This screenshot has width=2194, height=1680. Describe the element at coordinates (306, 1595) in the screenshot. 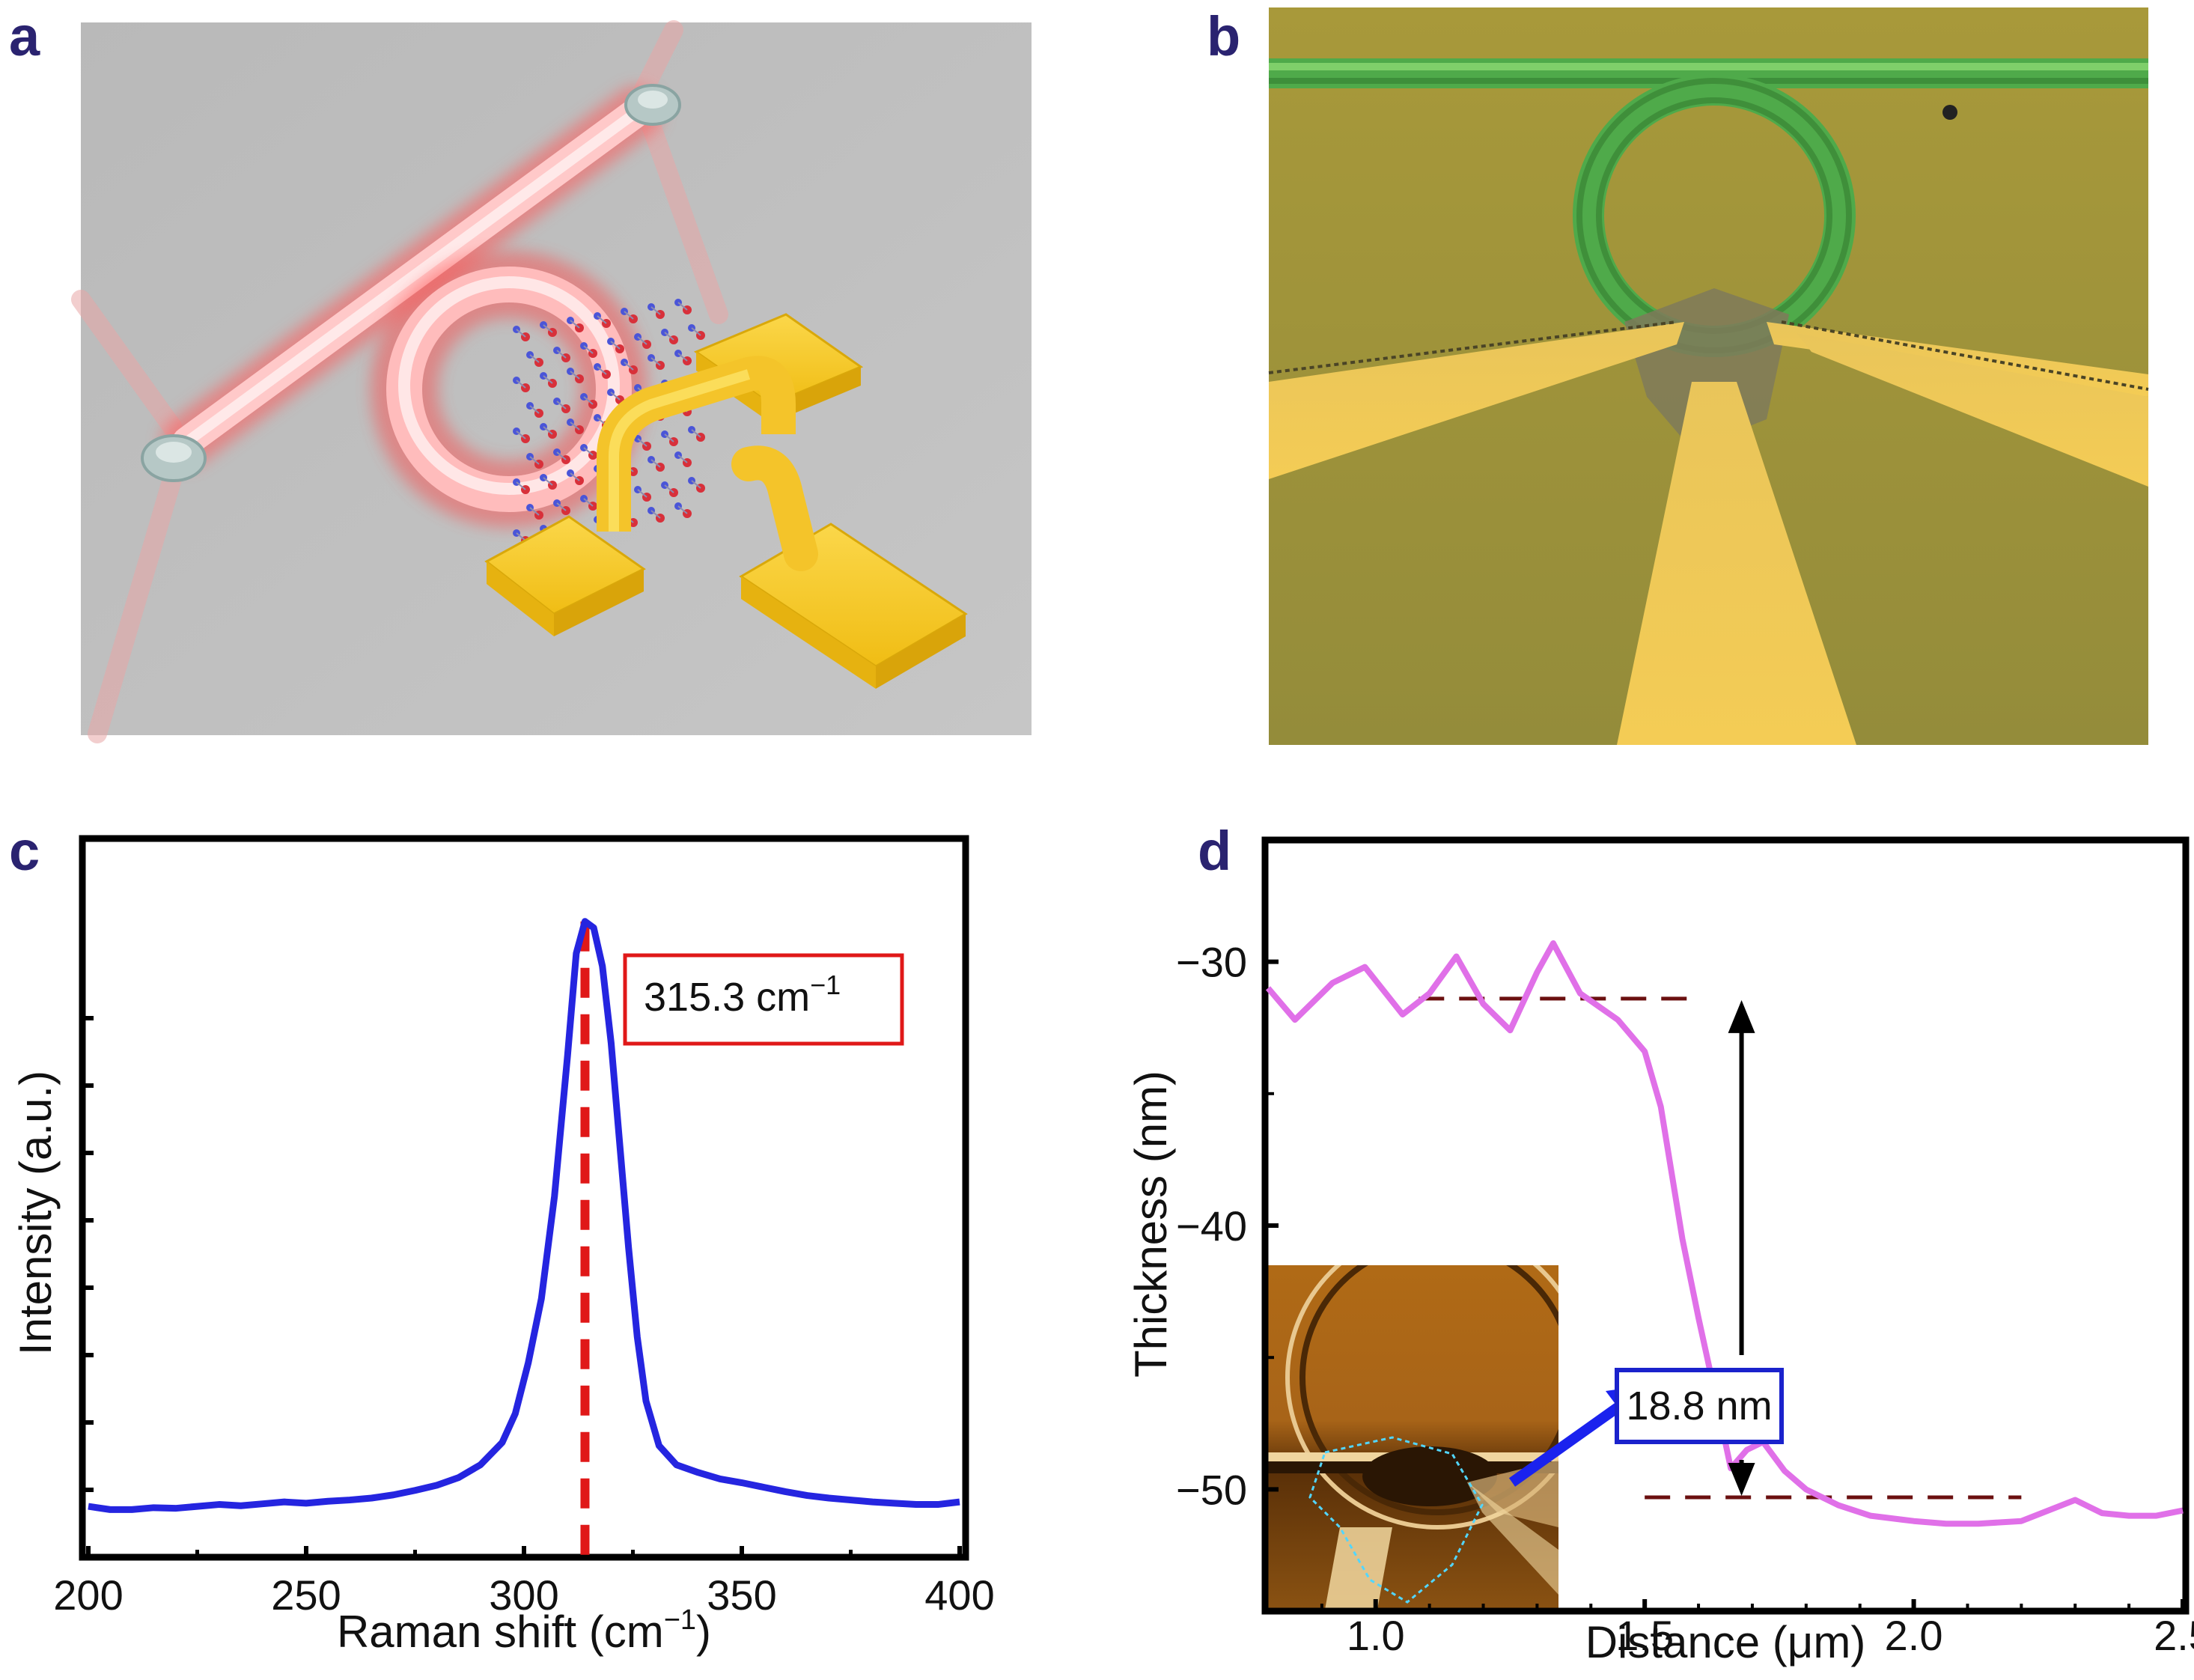

I see `raman-x-tick-label: 250` at that location.